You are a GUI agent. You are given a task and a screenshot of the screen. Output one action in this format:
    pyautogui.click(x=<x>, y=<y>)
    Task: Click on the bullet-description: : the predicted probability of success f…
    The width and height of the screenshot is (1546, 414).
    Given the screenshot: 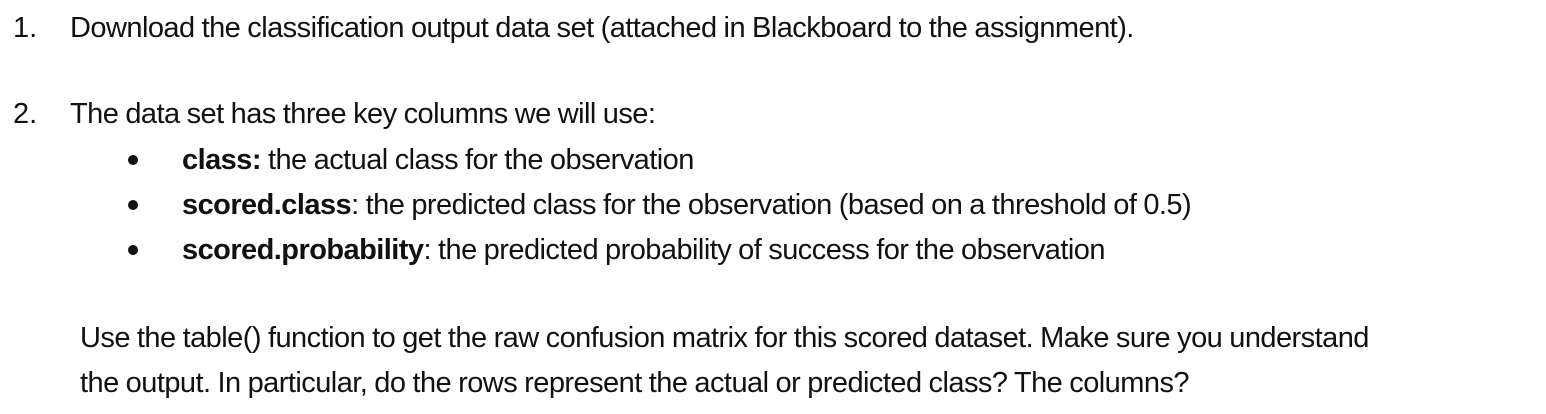 What is the action you would take?
    pyautogui.click(x=764, y=250)
    